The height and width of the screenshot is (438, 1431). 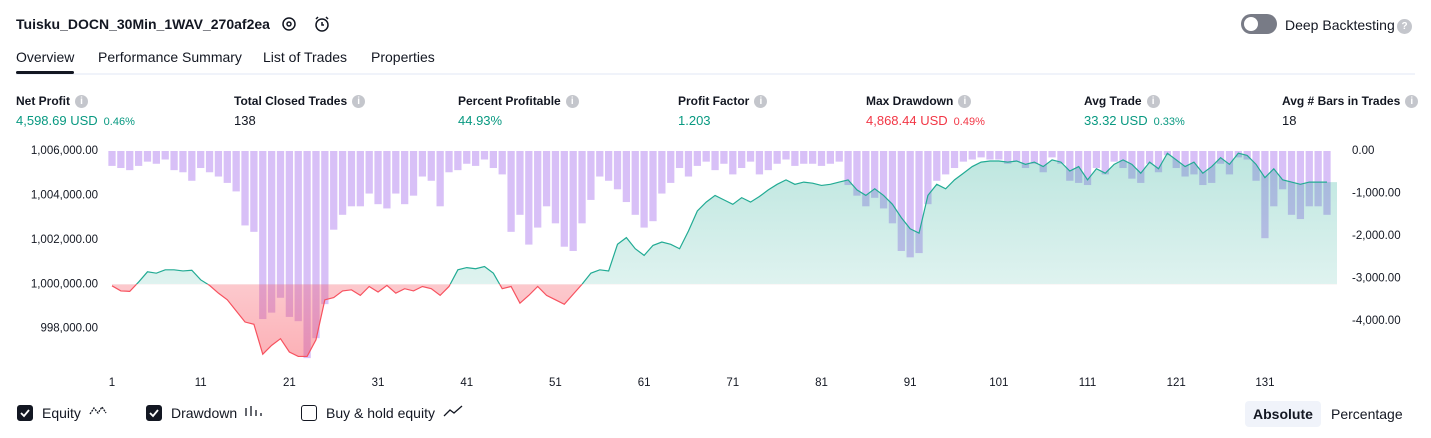 I want to click on tab: List of Trades, so click(x=305, y=57).